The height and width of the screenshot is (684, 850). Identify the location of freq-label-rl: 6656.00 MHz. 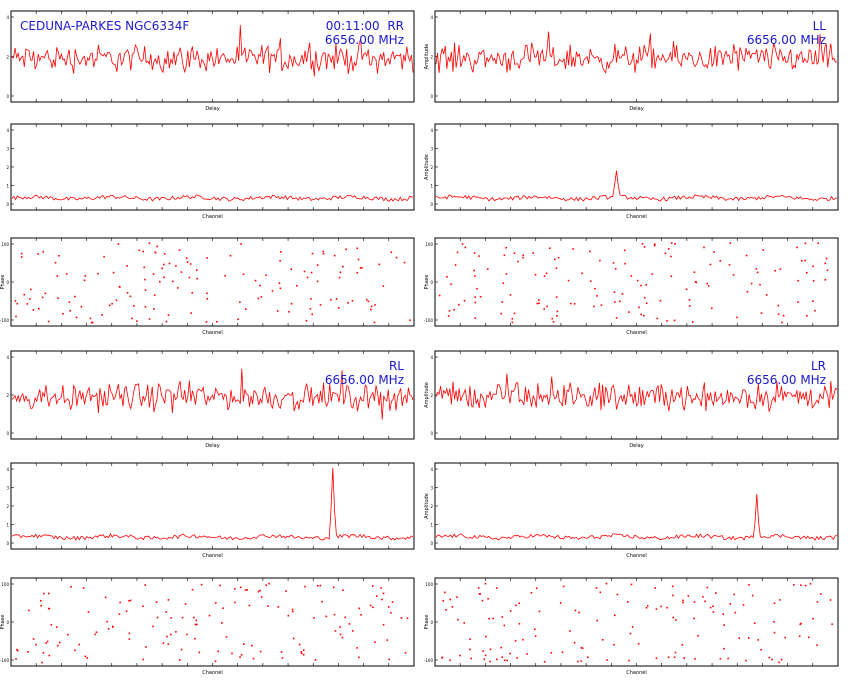
(364, 380).